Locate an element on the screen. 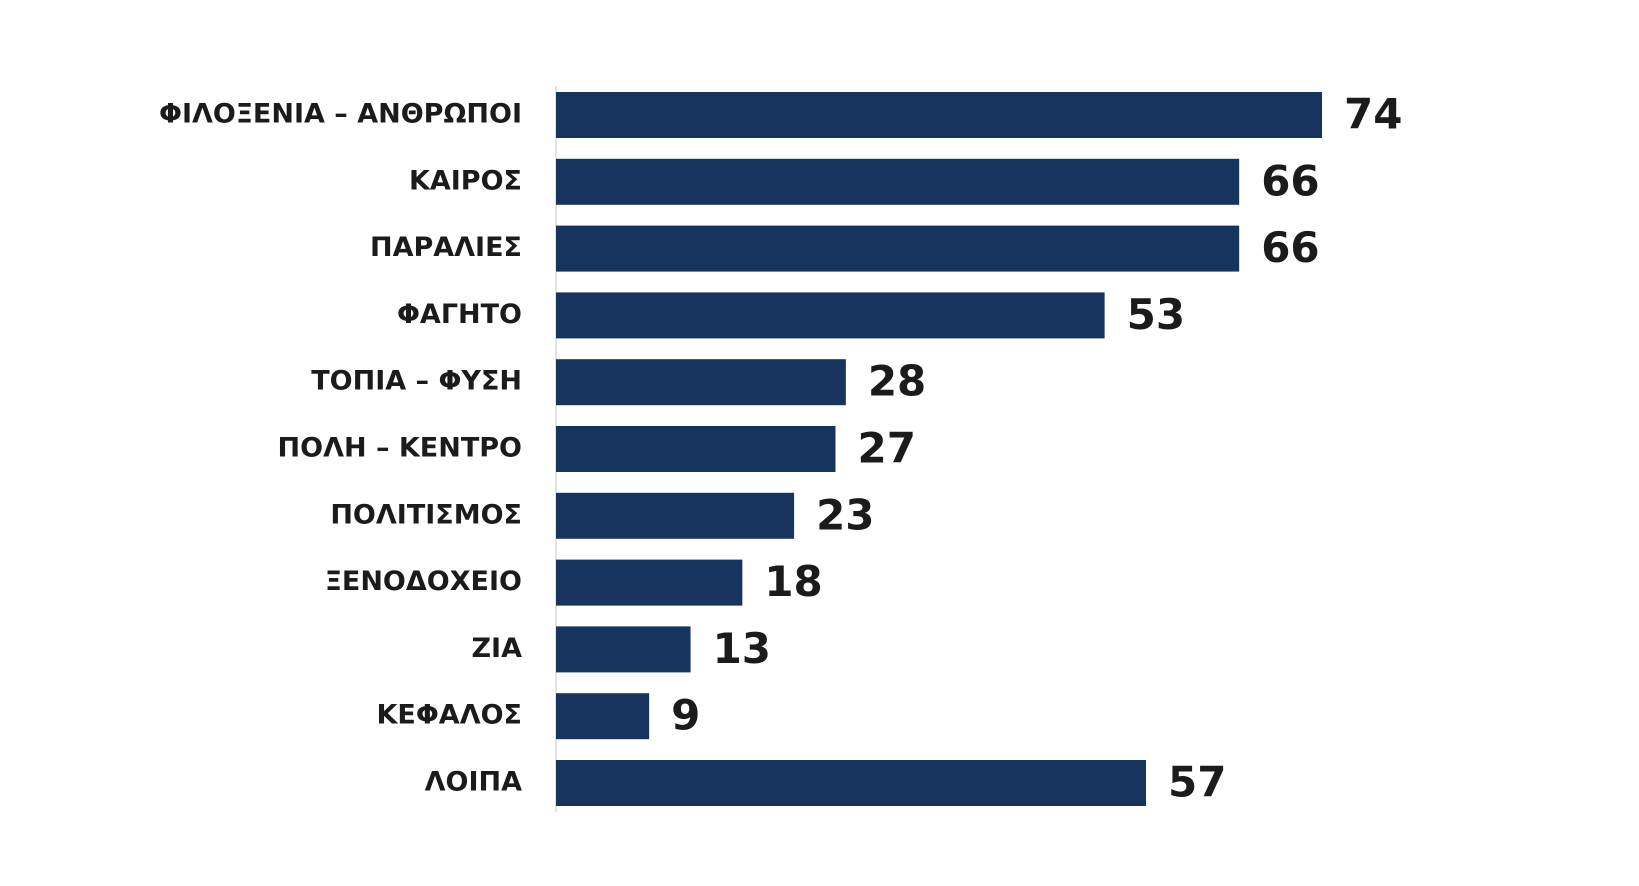  value-label: 28 is located at coordinates (897, 381).